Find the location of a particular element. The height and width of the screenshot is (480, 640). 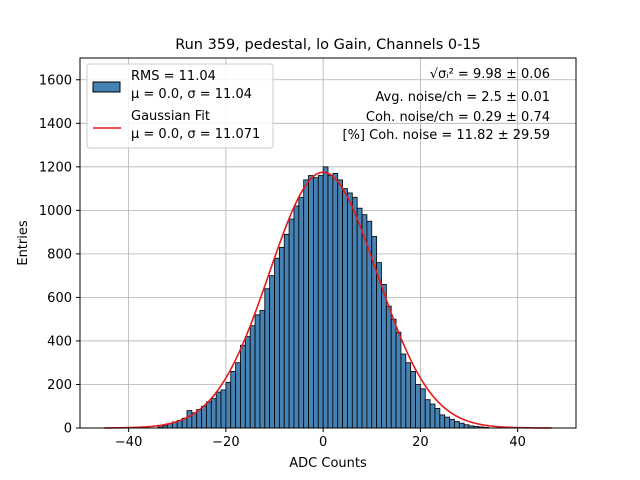

x-tick-label: 20 is located at coordinates (420, 442).